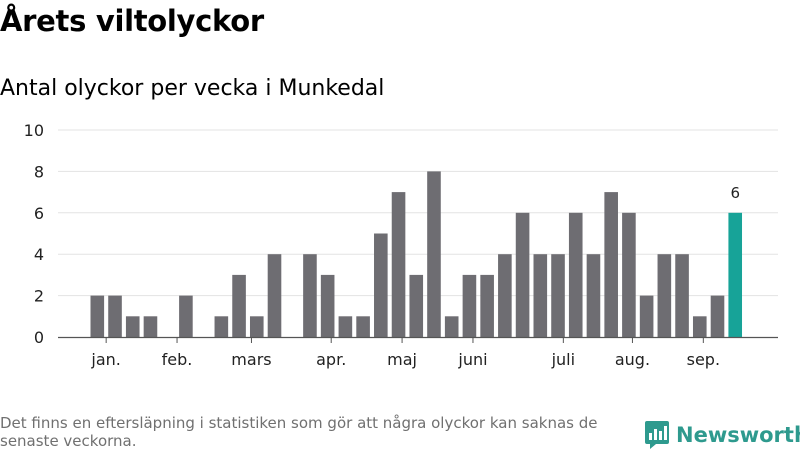  I want to click on y-tick-label: 2, so click(39, 296).